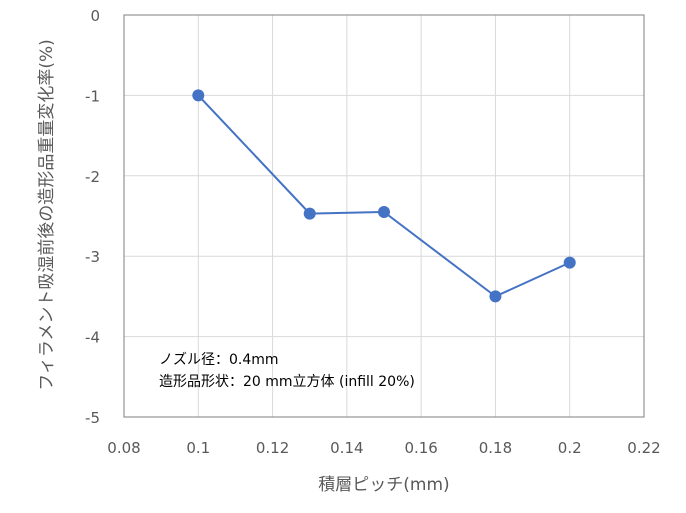 The height and width of the screenshot is (513, 686). Describe the element at coordinates (123, 448) in the screenshot. I see `x-tick-label: 0.08` at that location.